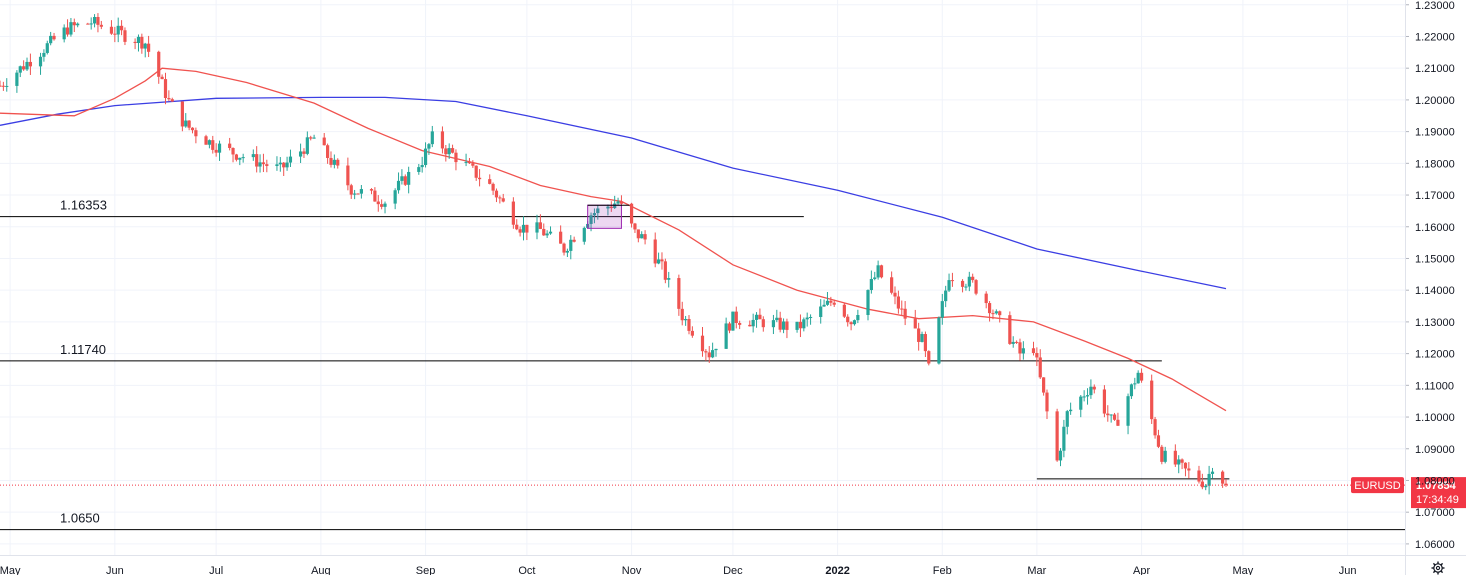  What do you see at coordinates (604, 216) in the screenshot?
I see `pattern-box` at bounding box center [604, 216].